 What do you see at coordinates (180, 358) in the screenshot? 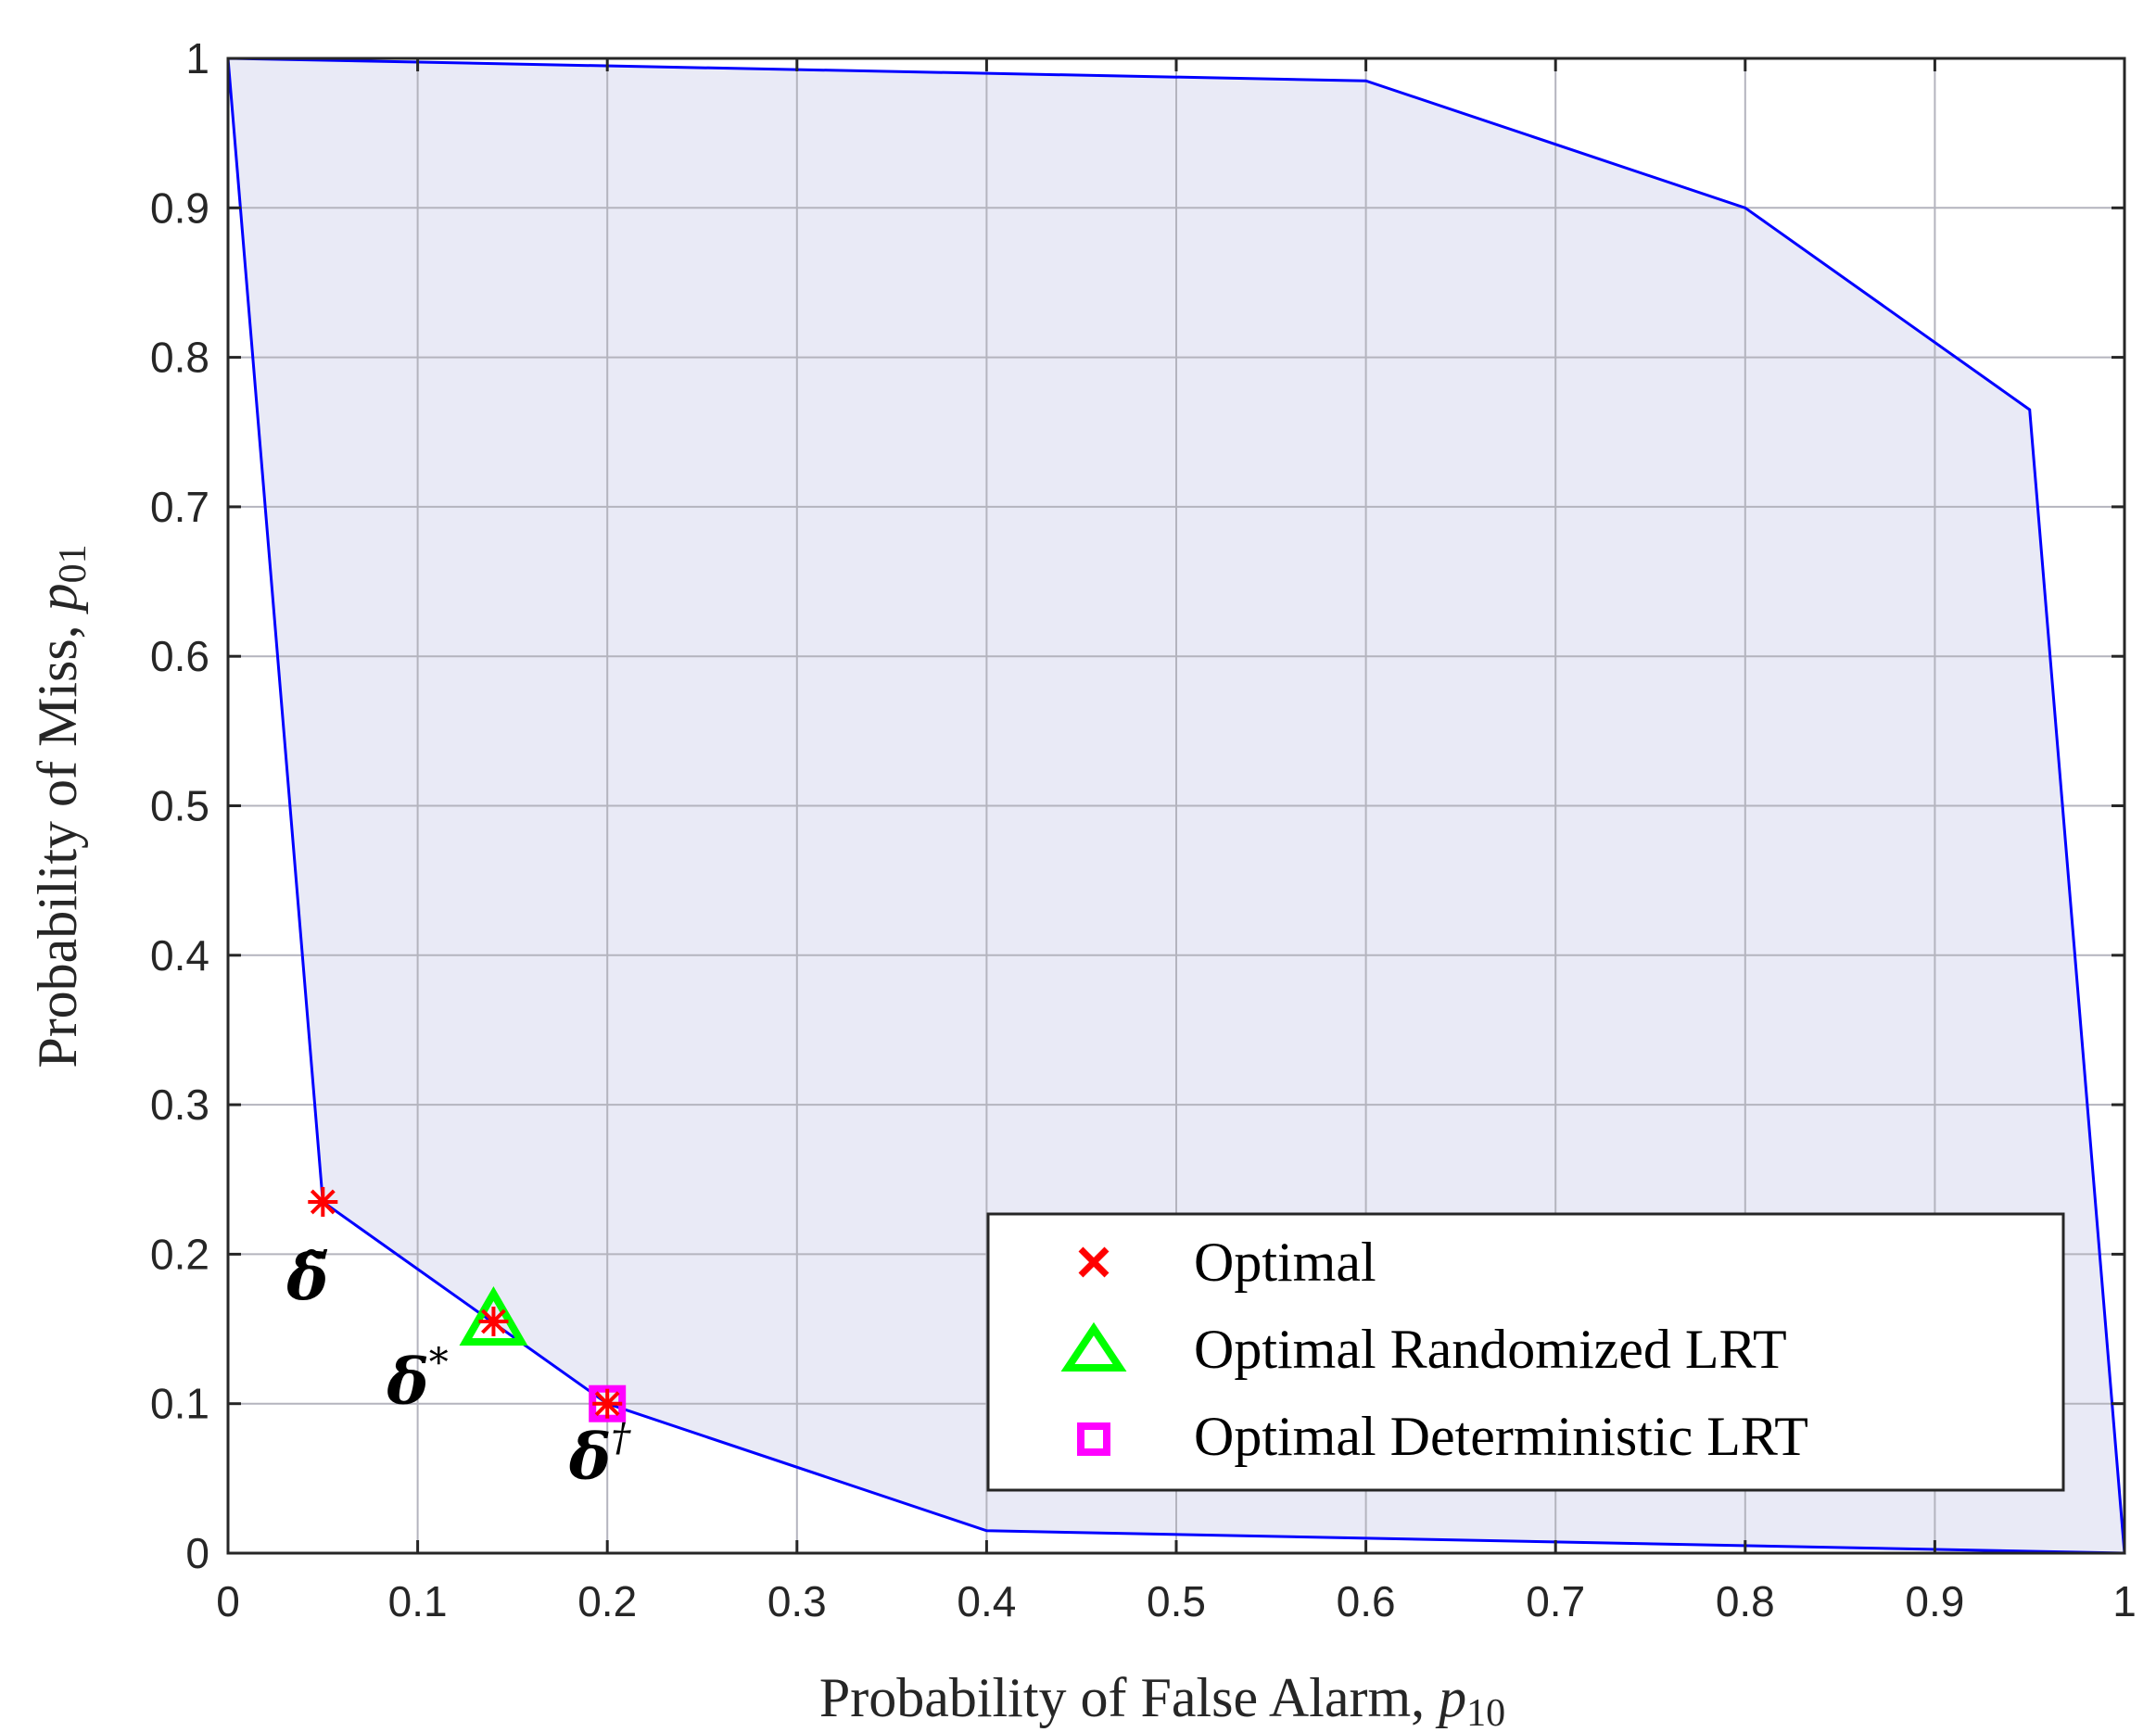
I see `y-tick-label: 0.8` at bounding box center [180, 358].